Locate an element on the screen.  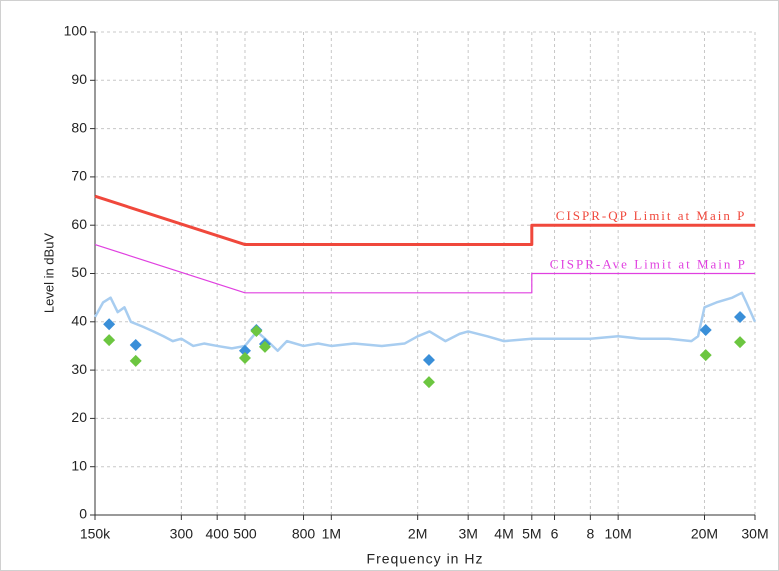
y-tick-label: 100 is located at coordinates (76, 31).